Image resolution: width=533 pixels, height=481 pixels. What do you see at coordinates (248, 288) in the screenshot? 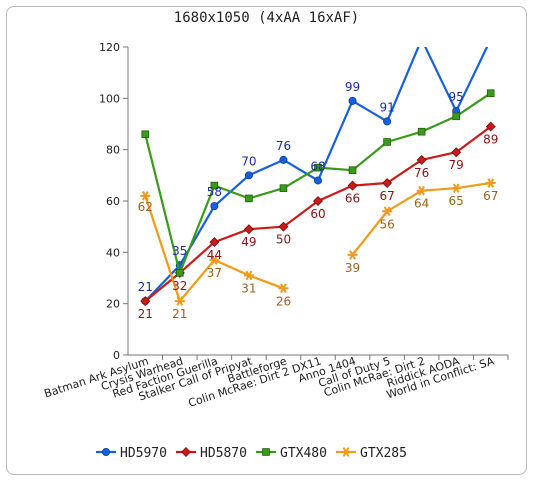
I see `data-label-gtx285-stalker-call-of-pripyat: 31` at bounding box center [248, 288].